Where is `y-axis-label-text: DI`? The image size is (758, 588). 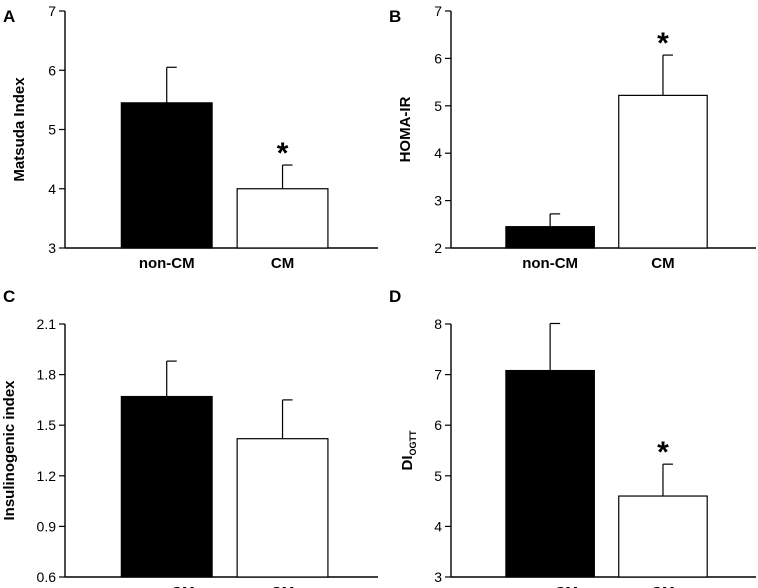 y-axis-label-text: DI is located at coordinates (407, 463).